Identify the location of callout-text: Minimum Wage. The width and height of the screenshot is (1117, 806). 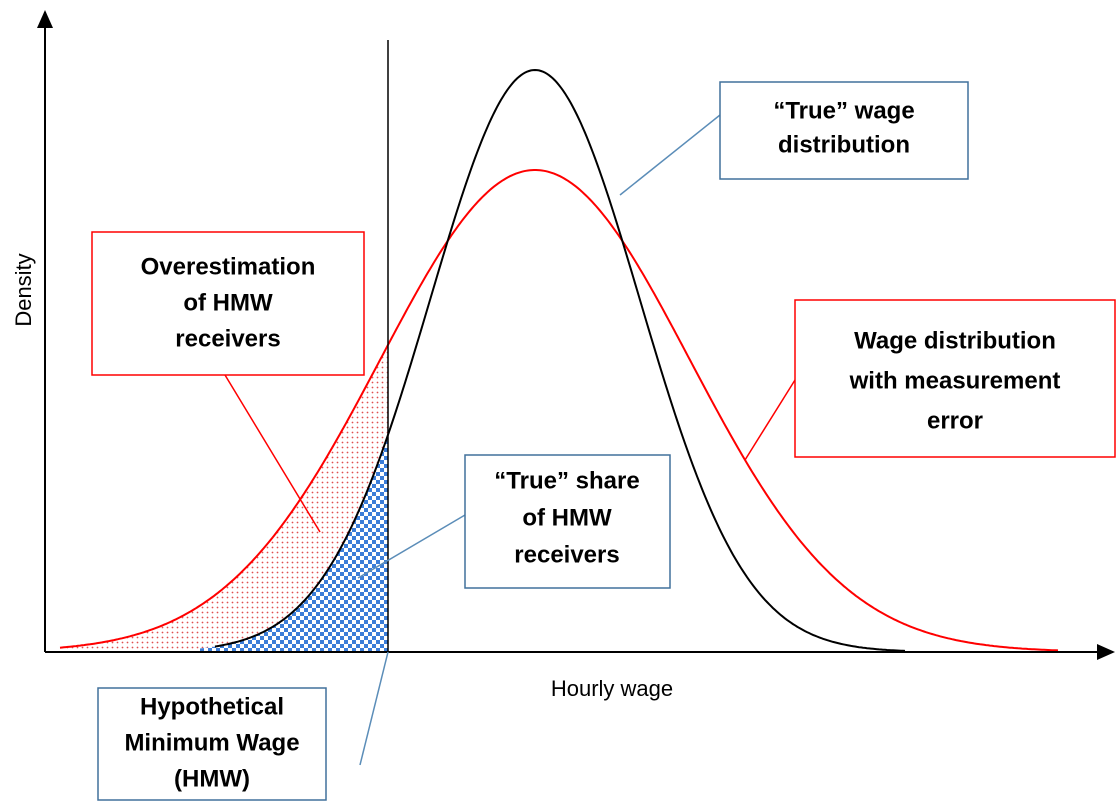
(211, 742).